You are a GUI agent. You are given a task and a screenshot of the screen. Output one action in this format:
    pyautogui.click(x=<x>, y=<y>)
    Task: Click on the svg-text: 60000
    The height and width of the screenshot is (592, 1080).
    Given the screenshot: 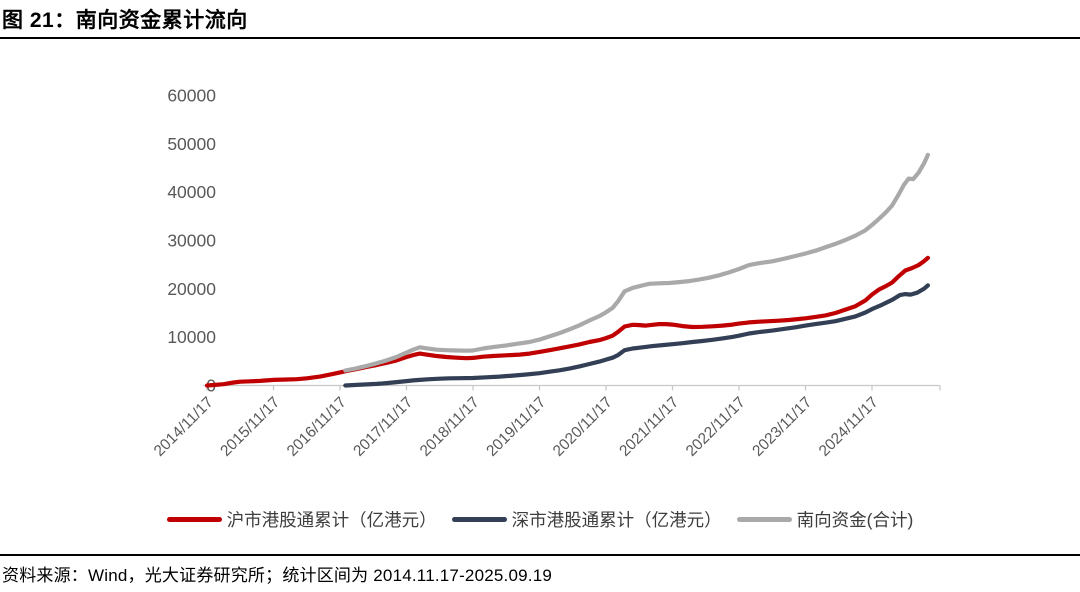 What is the action you would take?
    pyautogui.click(x=191, y=96)
    